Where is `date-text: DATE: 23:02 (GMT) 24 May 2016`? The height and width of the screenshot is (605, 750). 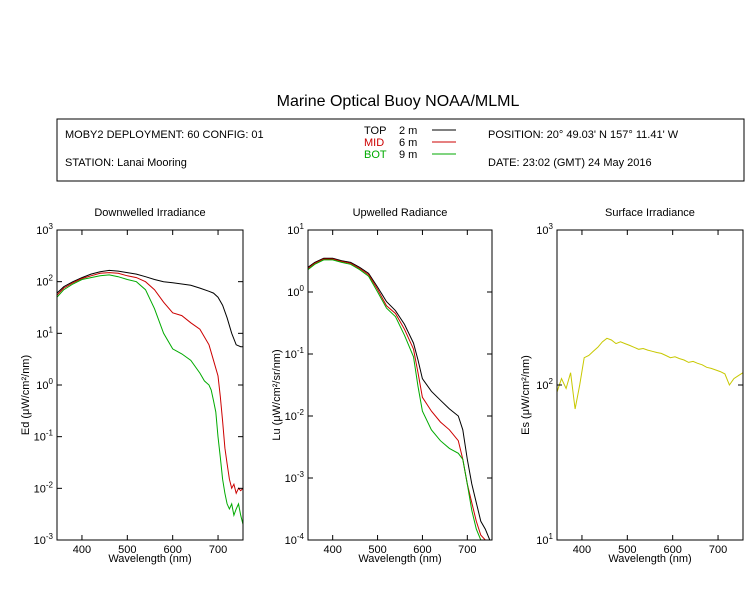 date-text: DATE: 23:02 (GMT) 24 May 2016 is located at coordinates (570, 163).